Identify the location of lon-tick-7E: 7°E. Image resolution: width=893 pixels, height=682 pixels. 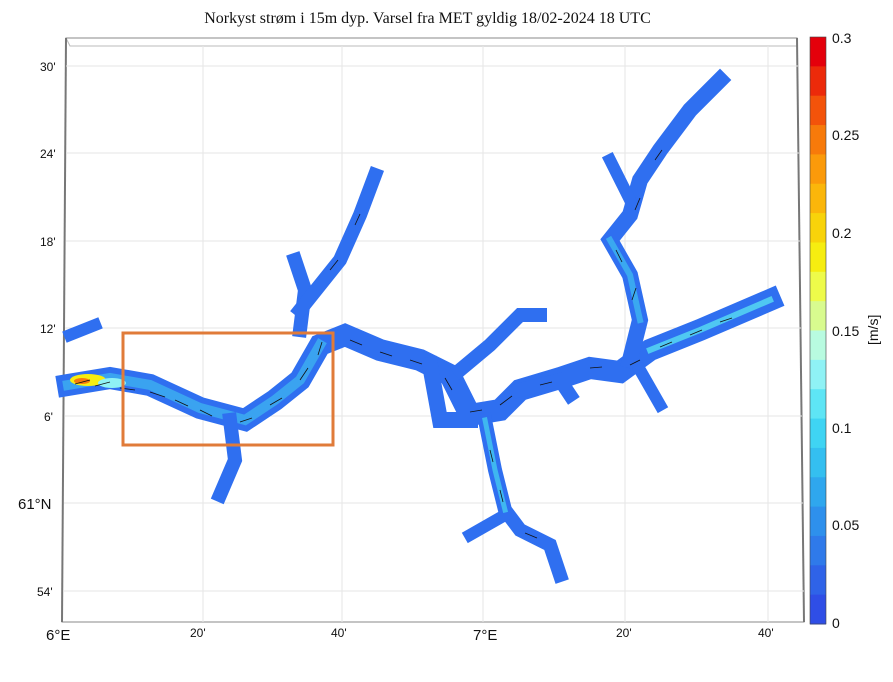
(485, 635).